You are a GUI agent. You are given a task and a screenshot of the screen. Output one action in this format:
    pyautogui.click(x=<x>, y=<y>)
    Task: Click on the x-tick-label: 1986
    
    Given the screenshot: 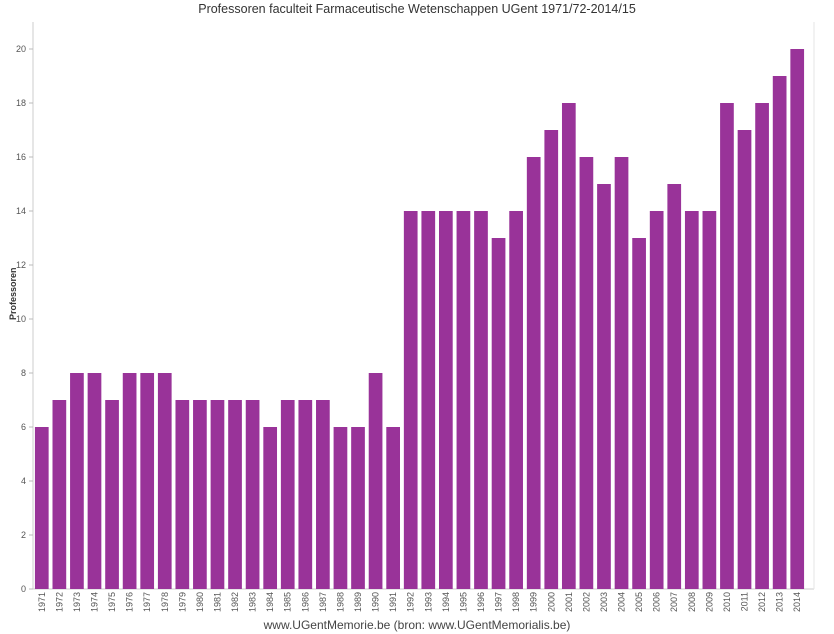 What is the action you would take?
    pyautogui.click(x=305, y=602)
    